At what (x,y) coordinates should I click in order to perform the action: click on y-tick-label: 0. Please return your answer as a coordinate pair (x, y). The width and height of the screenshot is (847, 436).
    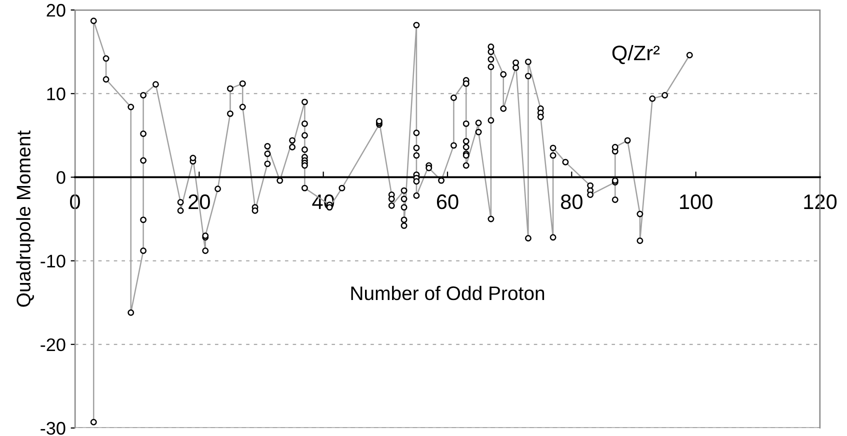
    Looking at the image, I should click on (61, 177).